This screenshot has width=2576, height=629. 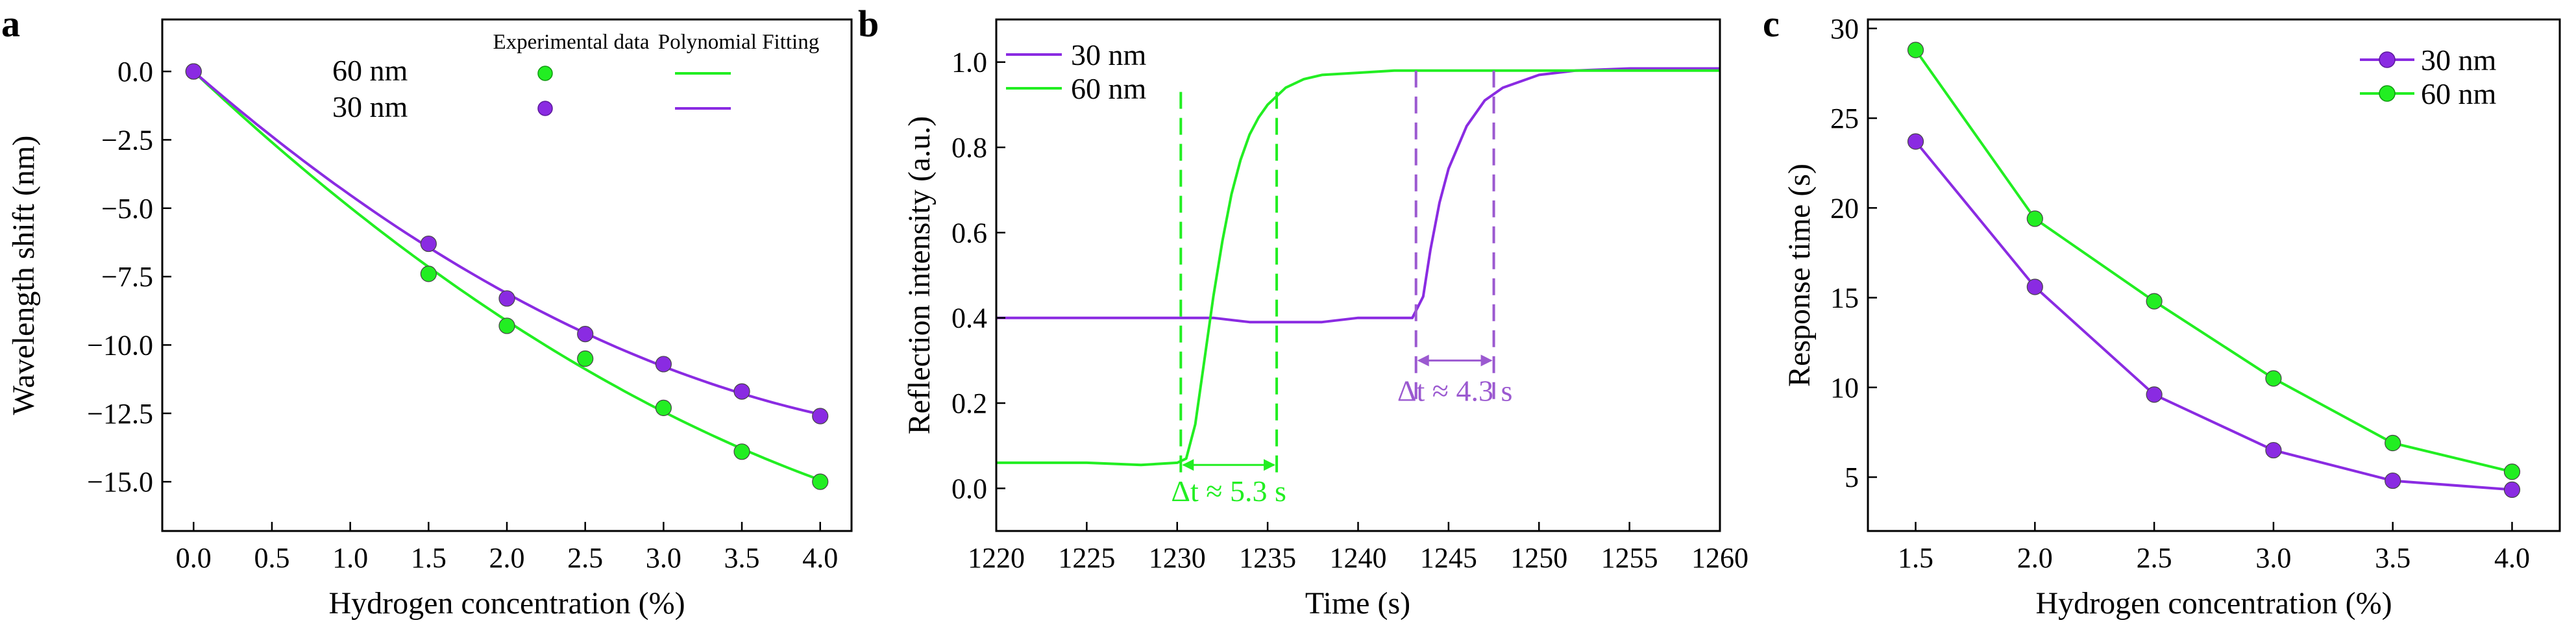 I want to click on x-tick-label-b: 1225, so click(x=1086, y=558).